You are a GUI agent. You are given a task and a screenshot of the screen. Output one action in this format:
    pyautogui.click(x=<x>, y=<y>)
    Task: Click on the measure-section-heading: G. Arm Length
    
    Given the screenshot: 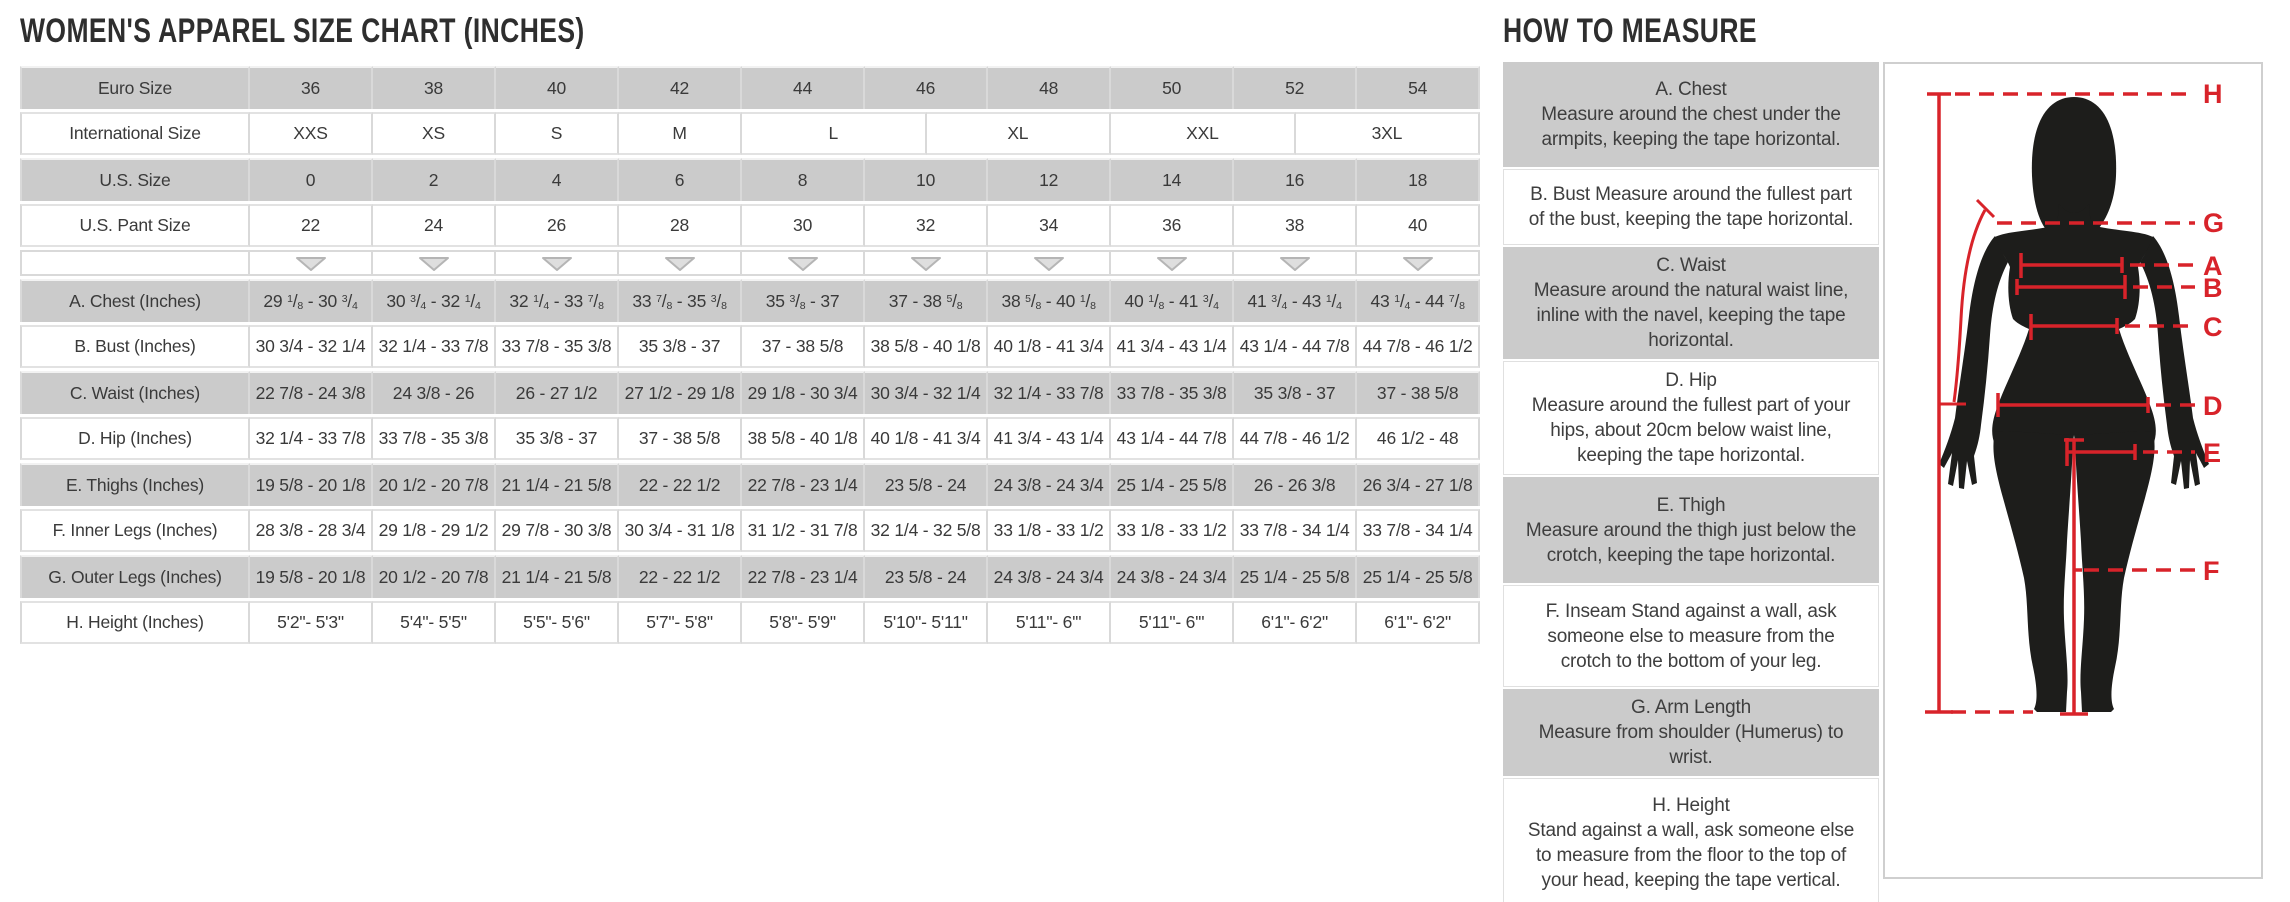 What is the action you would take?
    pyautogui.click(x=1691, y=707)
    